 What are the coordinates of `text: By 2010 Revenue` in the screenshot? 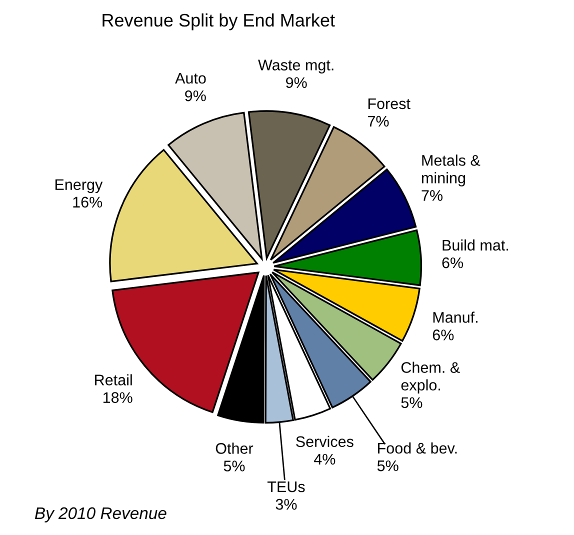 It's located at (100, 514).